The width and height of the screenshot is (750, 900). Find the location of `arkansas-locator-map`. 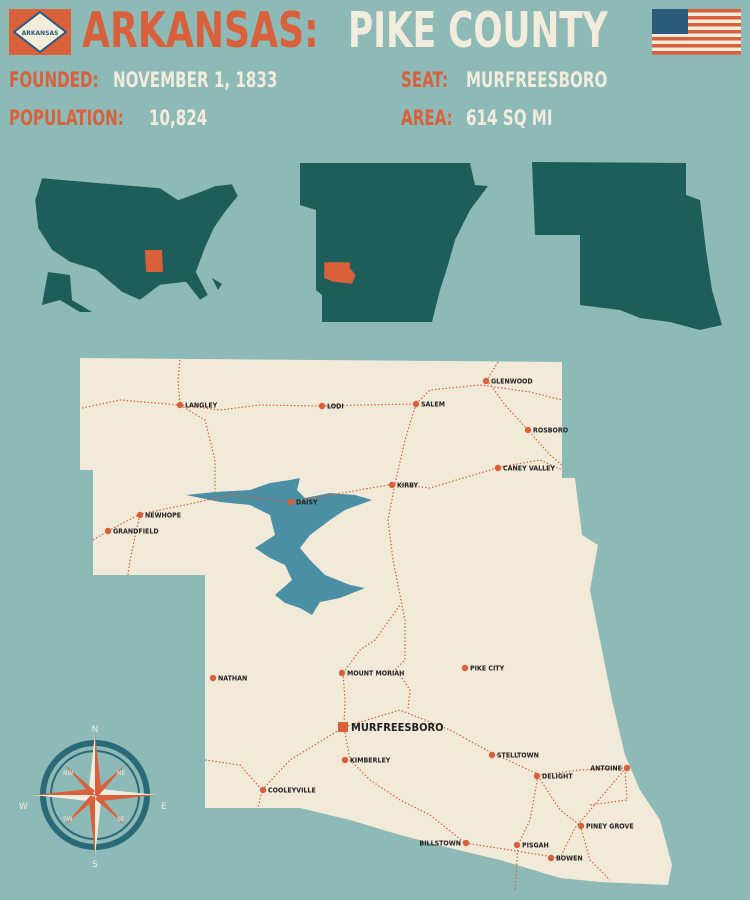

arkansas-locator-map is located at coordinates (394, 242).